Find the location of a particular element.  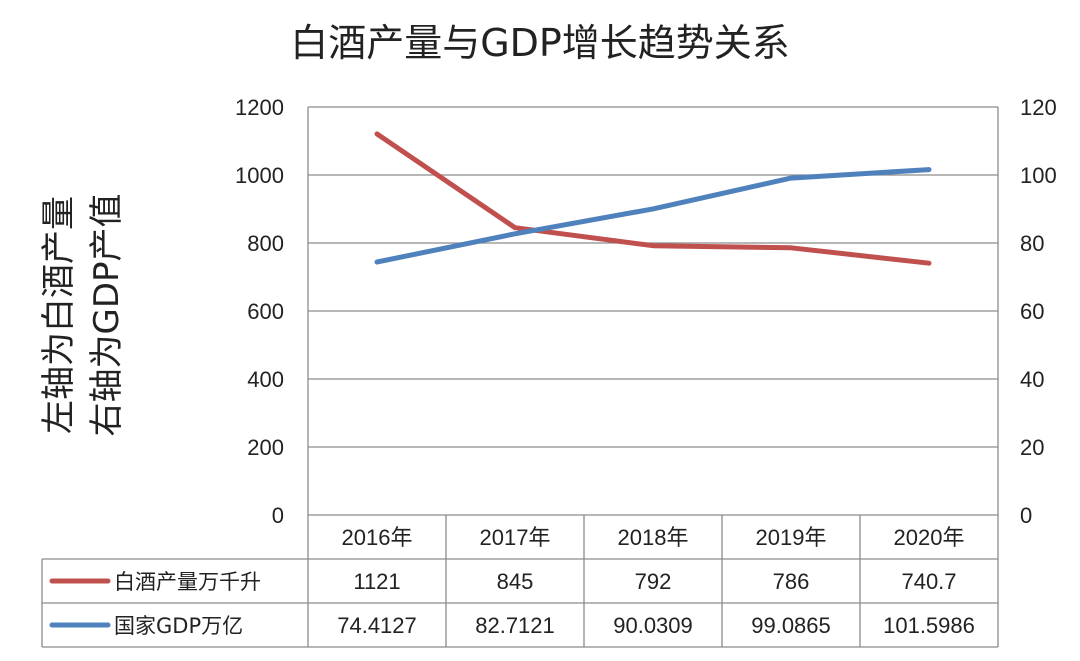

y-tick-label-right: 60 is located at coordinates (1032, 311).